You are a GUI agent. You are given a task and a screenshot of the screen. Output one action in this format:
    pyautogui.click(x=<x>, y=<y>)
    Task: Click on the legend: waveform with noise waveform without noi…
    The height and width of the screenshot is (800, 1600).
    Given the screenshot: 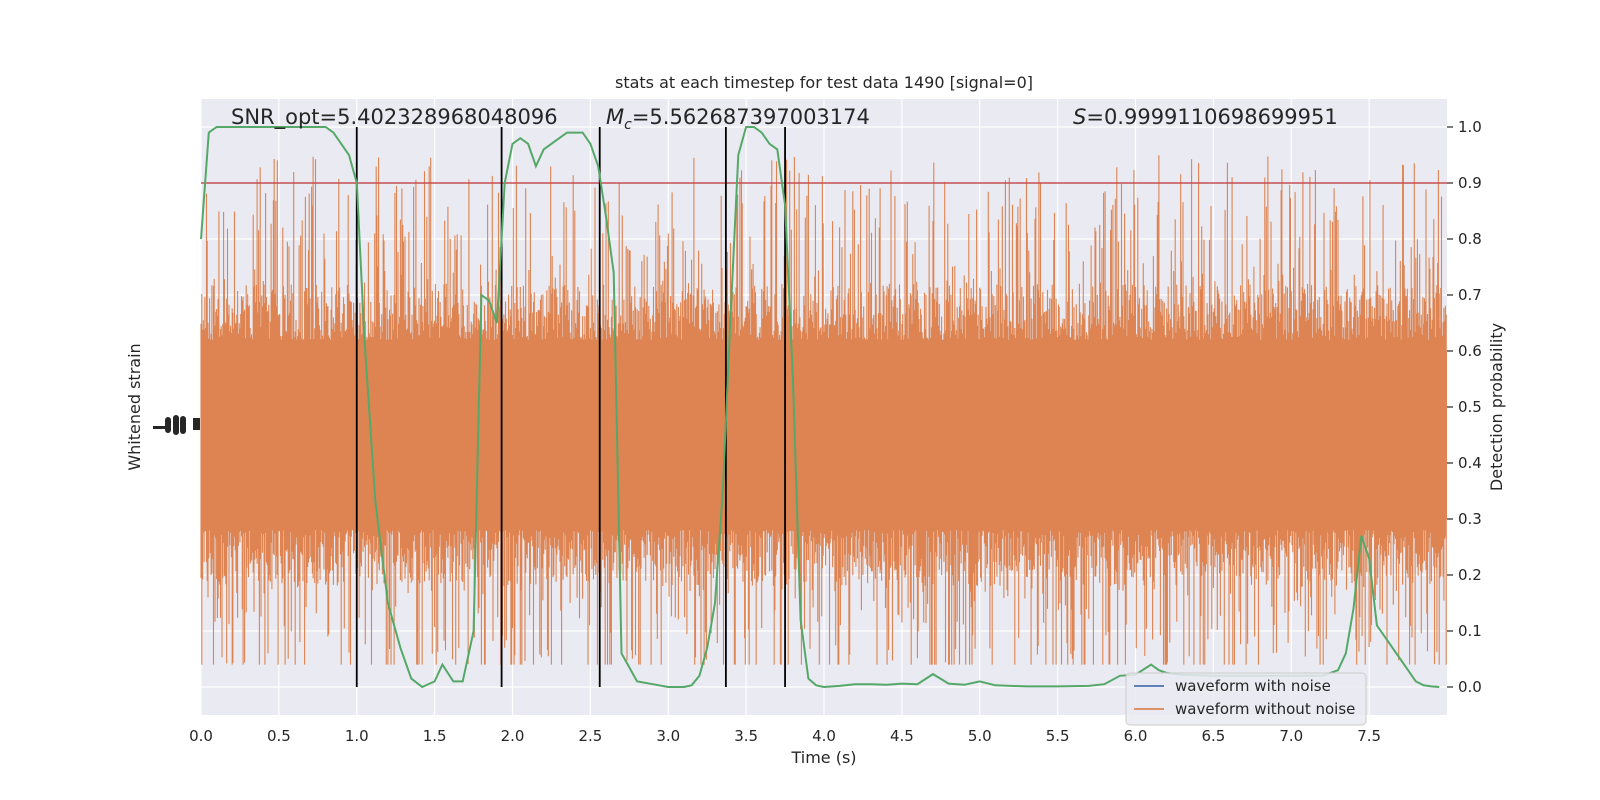 What is the action you would take?
    pyautogui.click(x=1246, y=699)
    